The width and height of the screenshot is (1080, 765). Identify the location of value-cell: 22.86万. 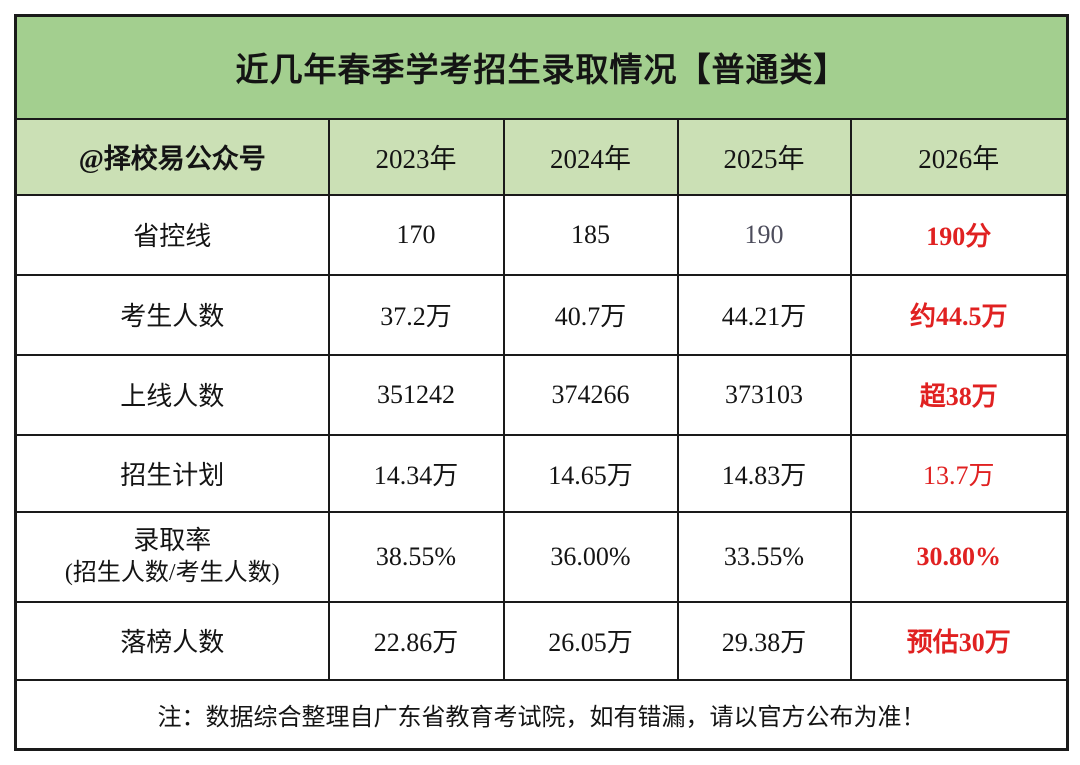
(416, 640).